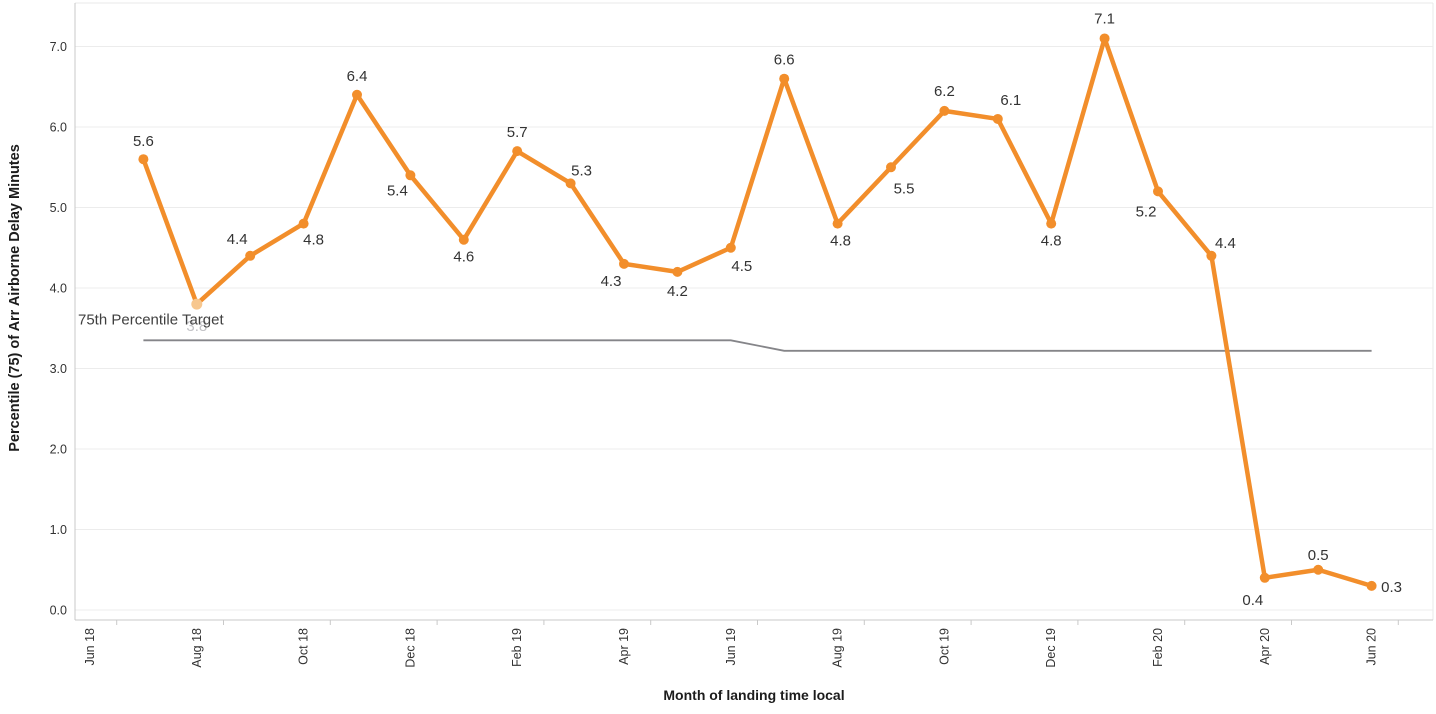 Image resolution: width=1436 pixels, height=714 pixels. I want to click on data-label: 5.6, so click(143, 141).